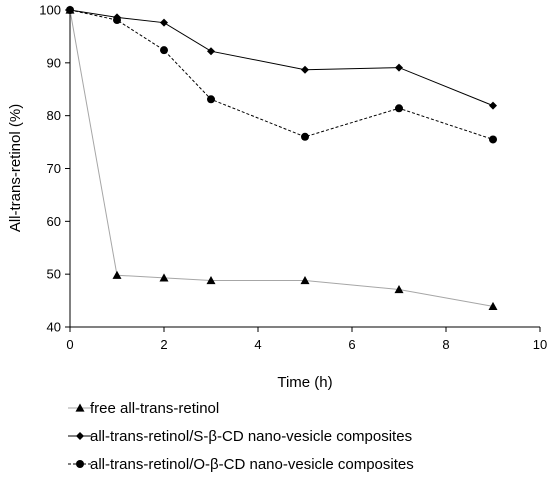  Describe the element at coordinates (54, 274) in the screenshot. I see `y-tick-label: 50` at that location.